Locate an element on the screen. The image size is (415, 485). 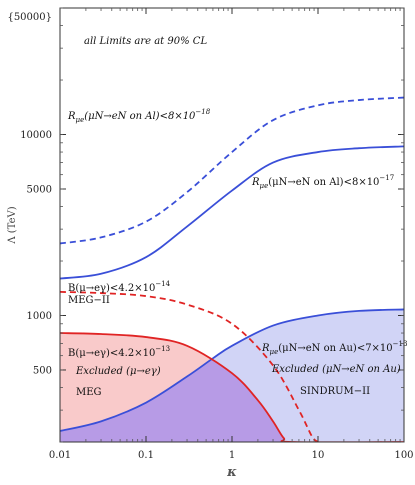
x-tick-label: 0.01 is located at coordinates (60, 455).